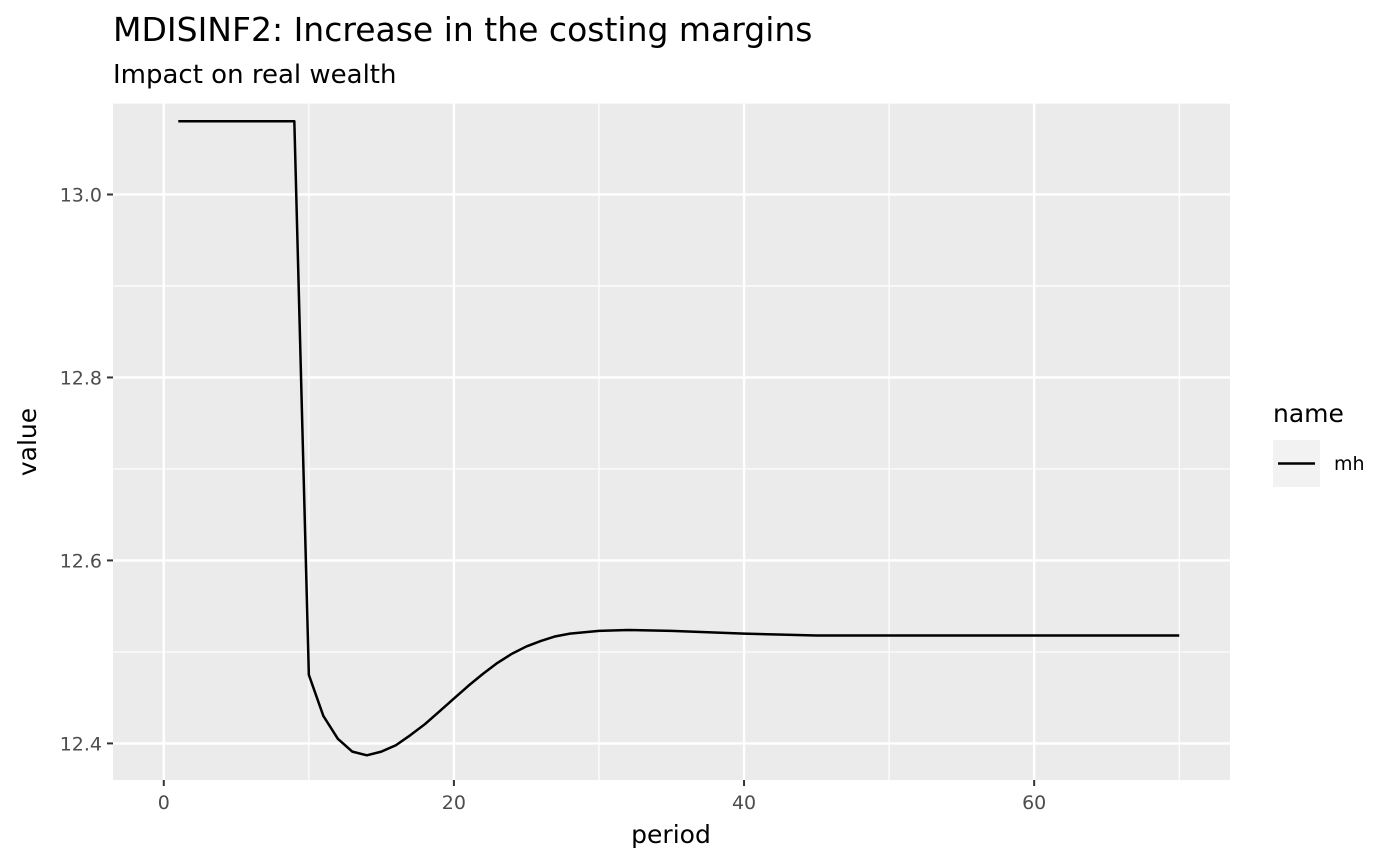 This screenshot has width=1400, height=865. I want to click on x-axis: 0 20 40 60, so click(602, 797).